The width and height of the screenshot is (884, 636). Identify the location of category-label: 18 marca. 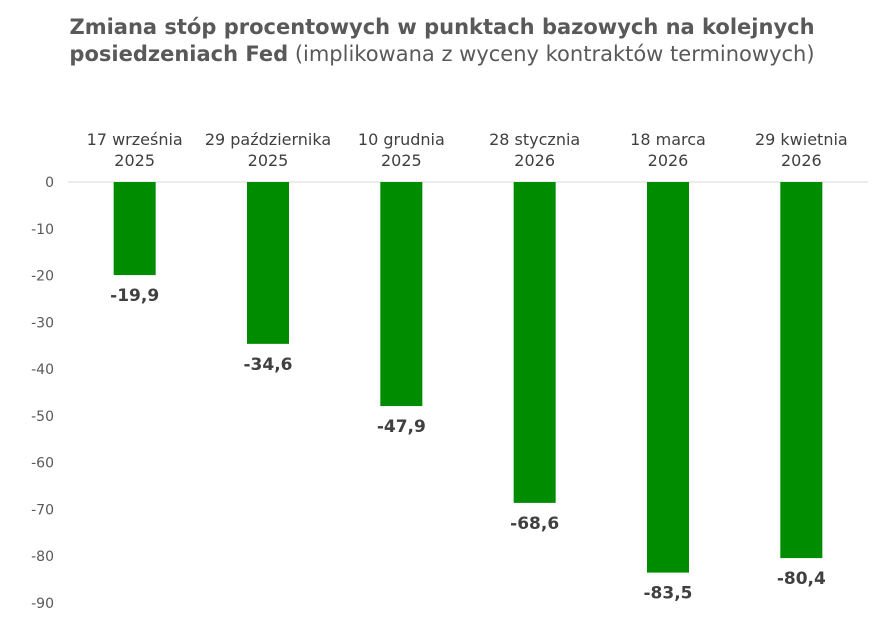
(668, 139).